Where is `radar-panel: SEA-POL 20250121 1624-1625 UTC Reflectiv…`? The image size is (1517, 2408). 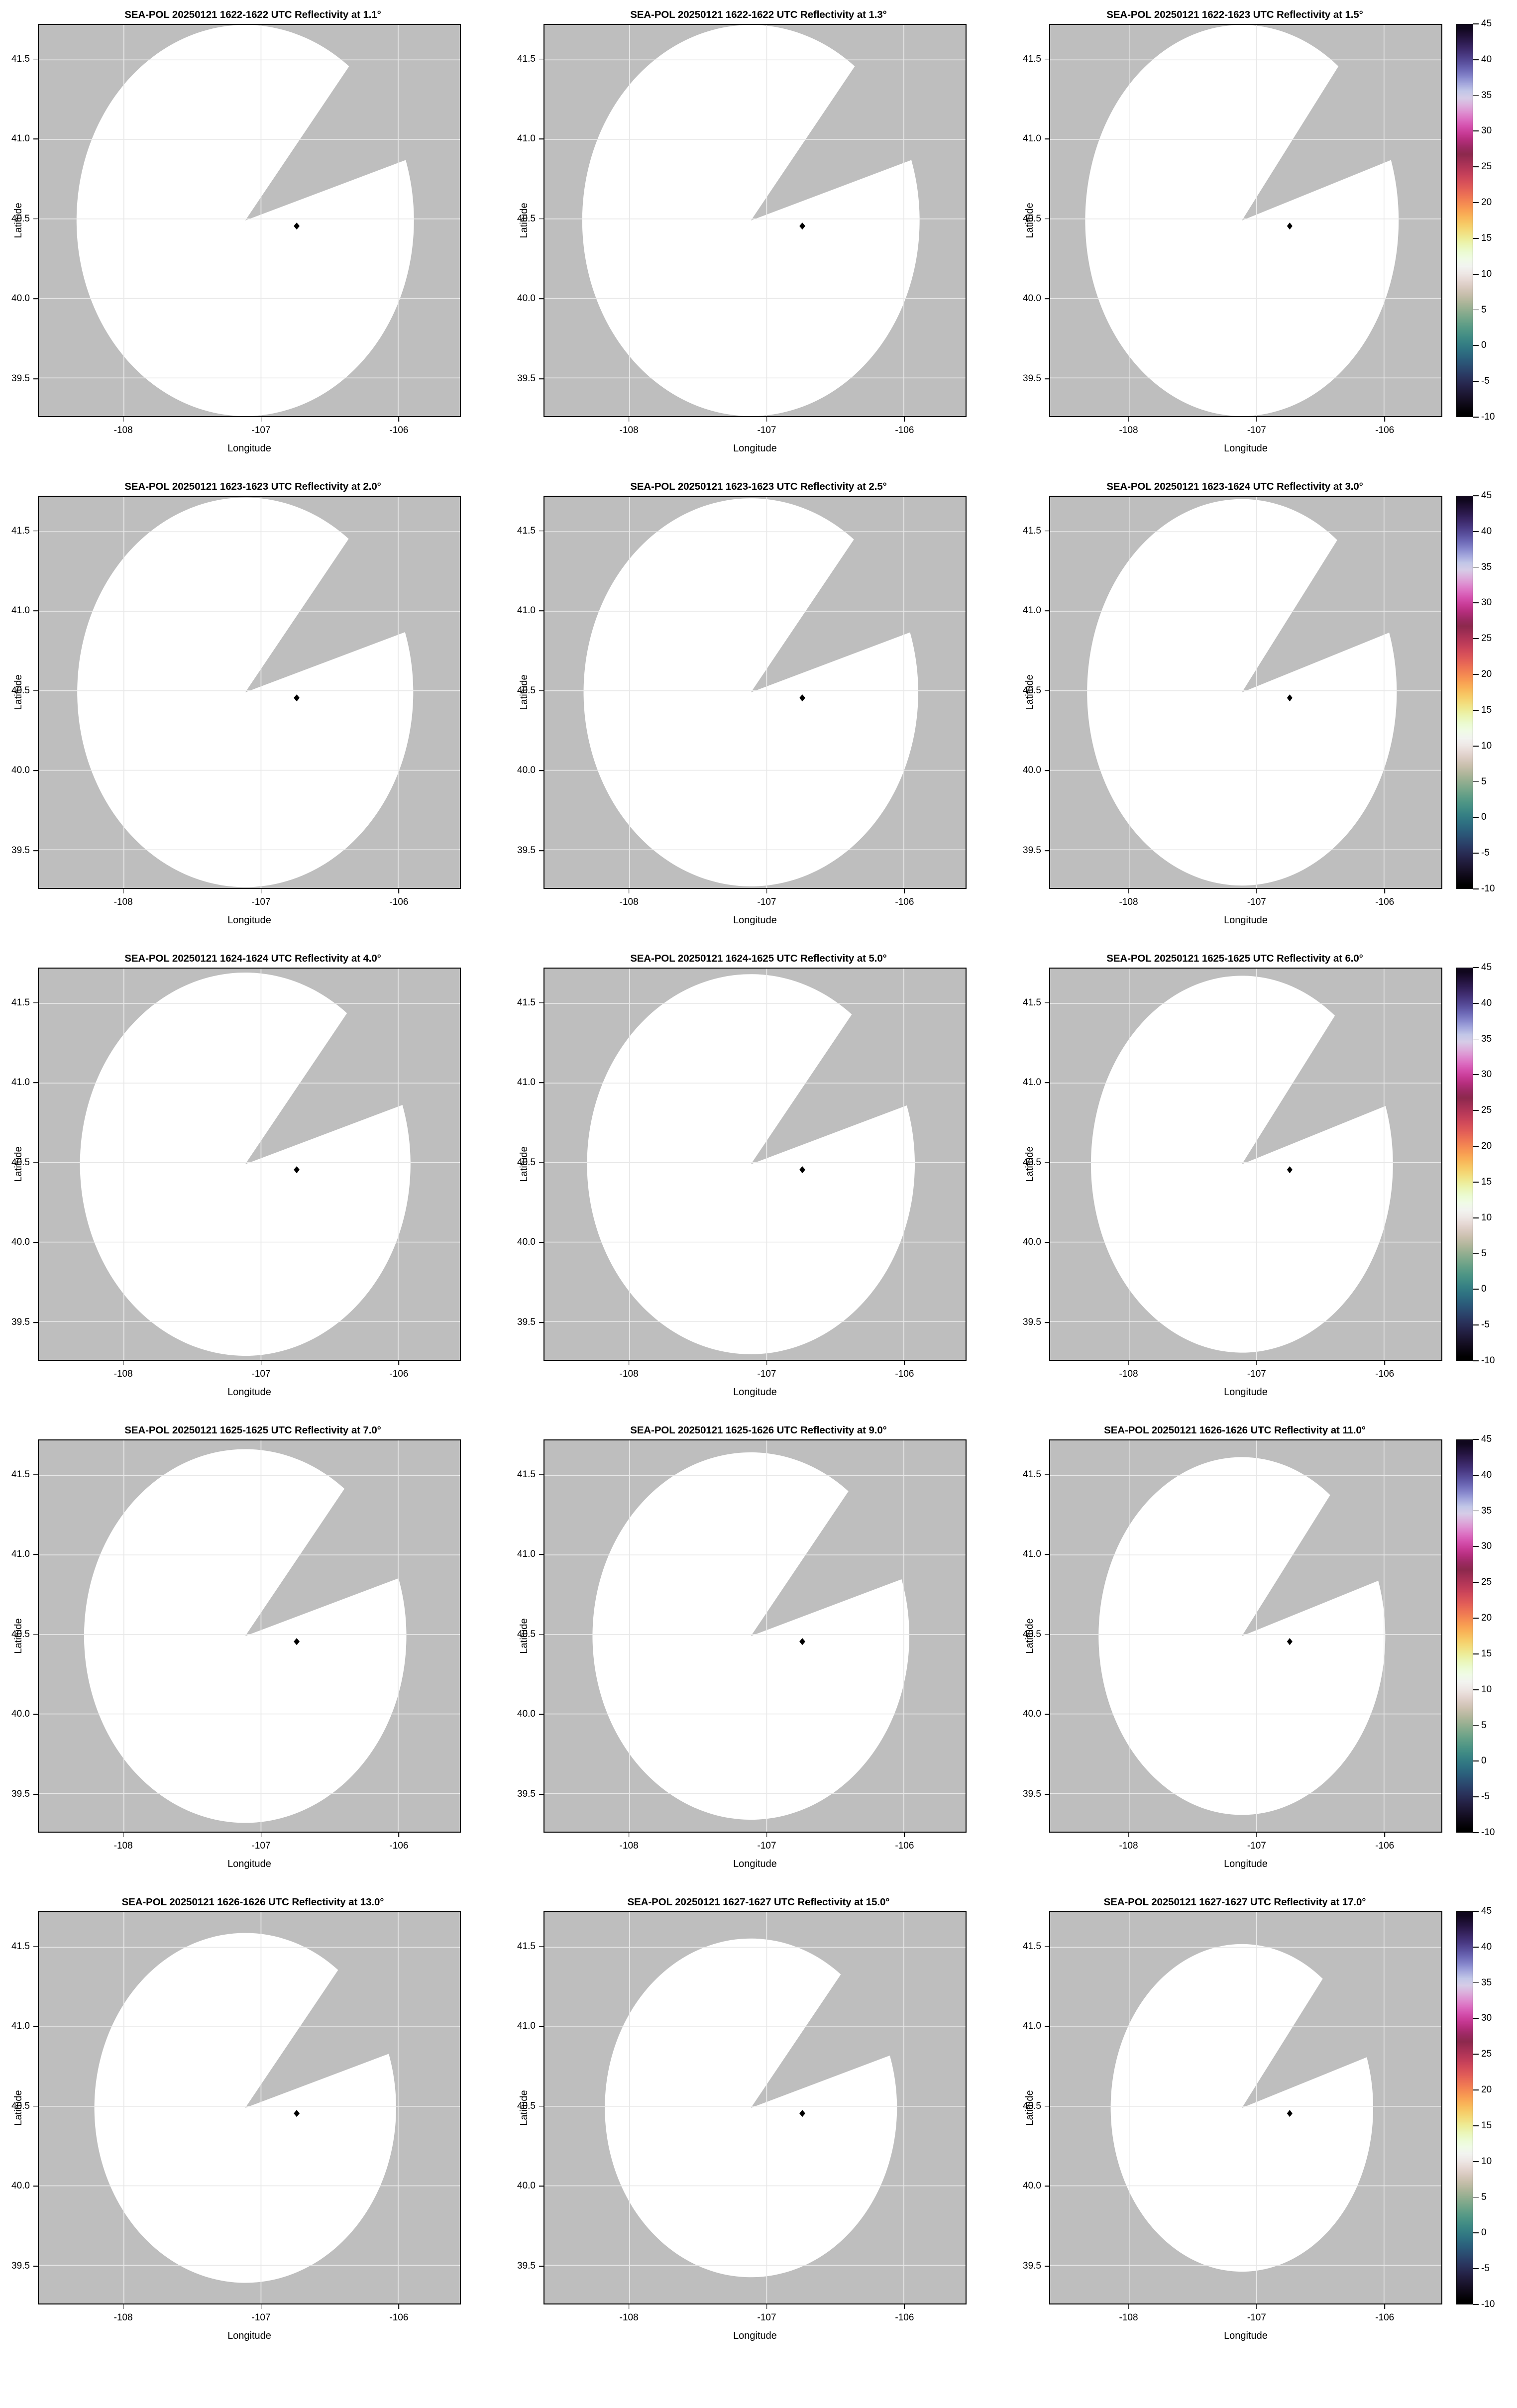
radar-panel: SEA-POL 20250121 1624-1625 UTC Reflectiv… is located at coordinates (758, 1180).